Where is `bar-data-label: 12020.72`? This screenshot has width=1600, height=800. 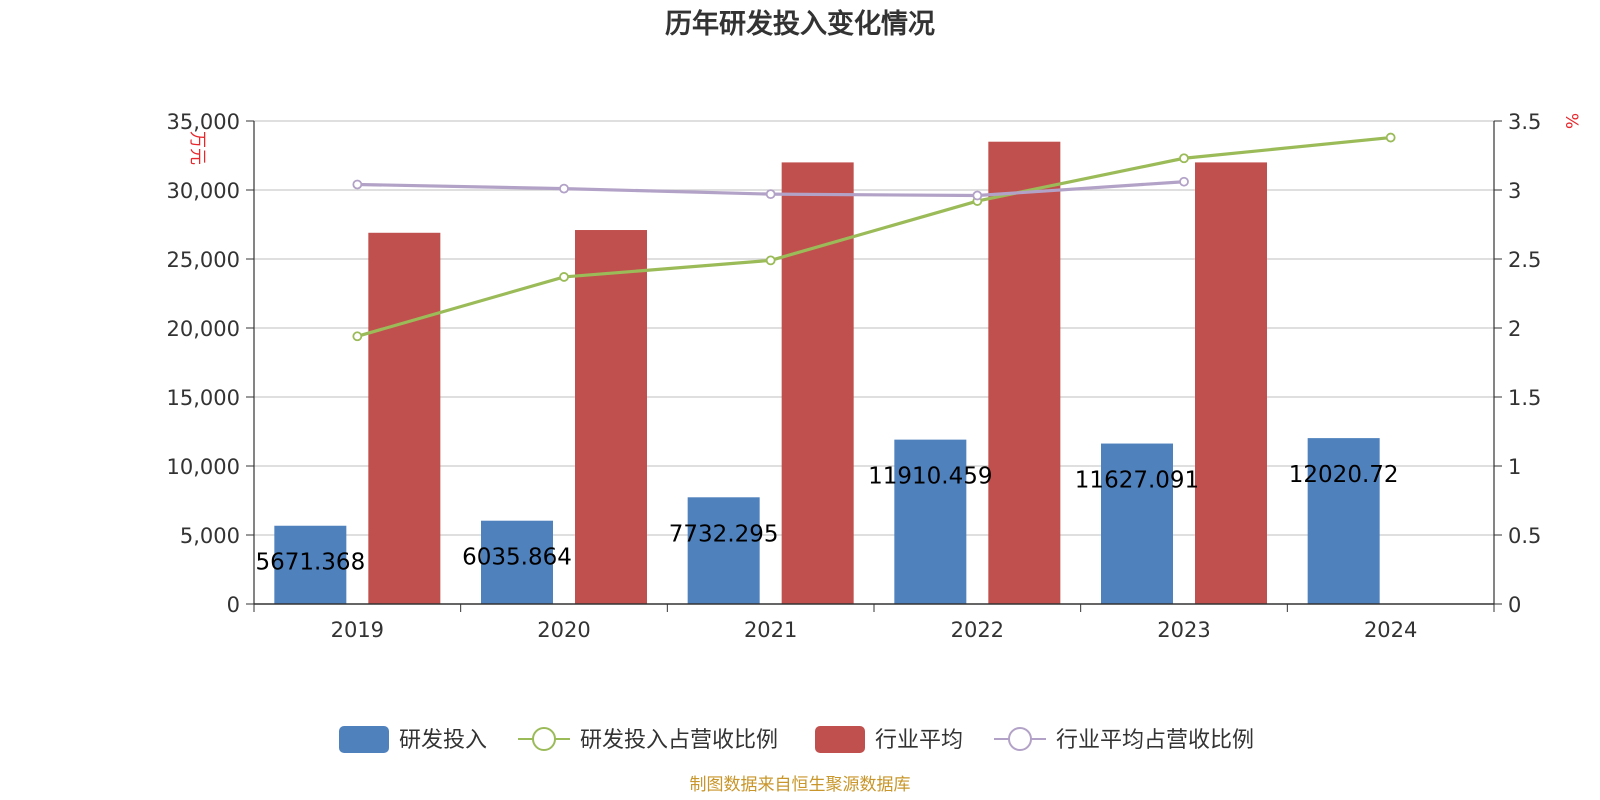 bar-data-label: 12020.72 is located at coordinates (1344, 475).